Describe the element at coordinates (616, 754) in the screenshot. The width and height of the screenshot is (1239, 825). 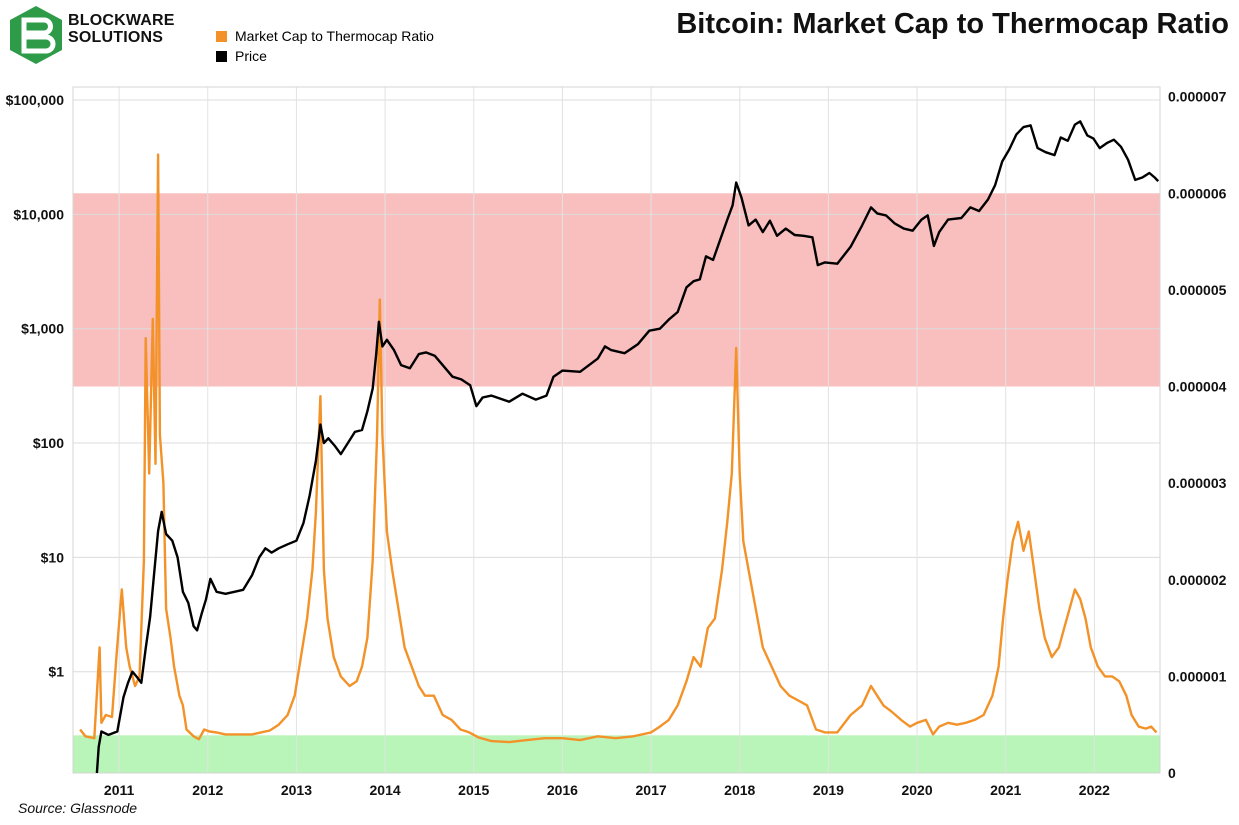
I see `band-undervalued` at that location.